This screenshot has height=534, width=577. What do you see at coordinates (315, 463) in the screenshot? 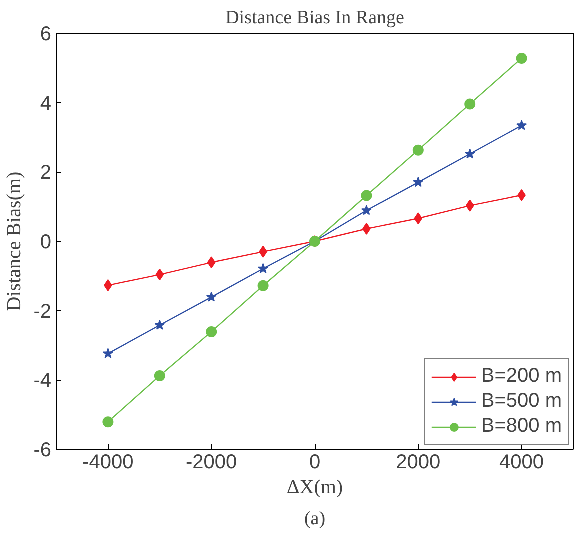
I see `x-tick-label: 0` at bounding box center [315, 463].